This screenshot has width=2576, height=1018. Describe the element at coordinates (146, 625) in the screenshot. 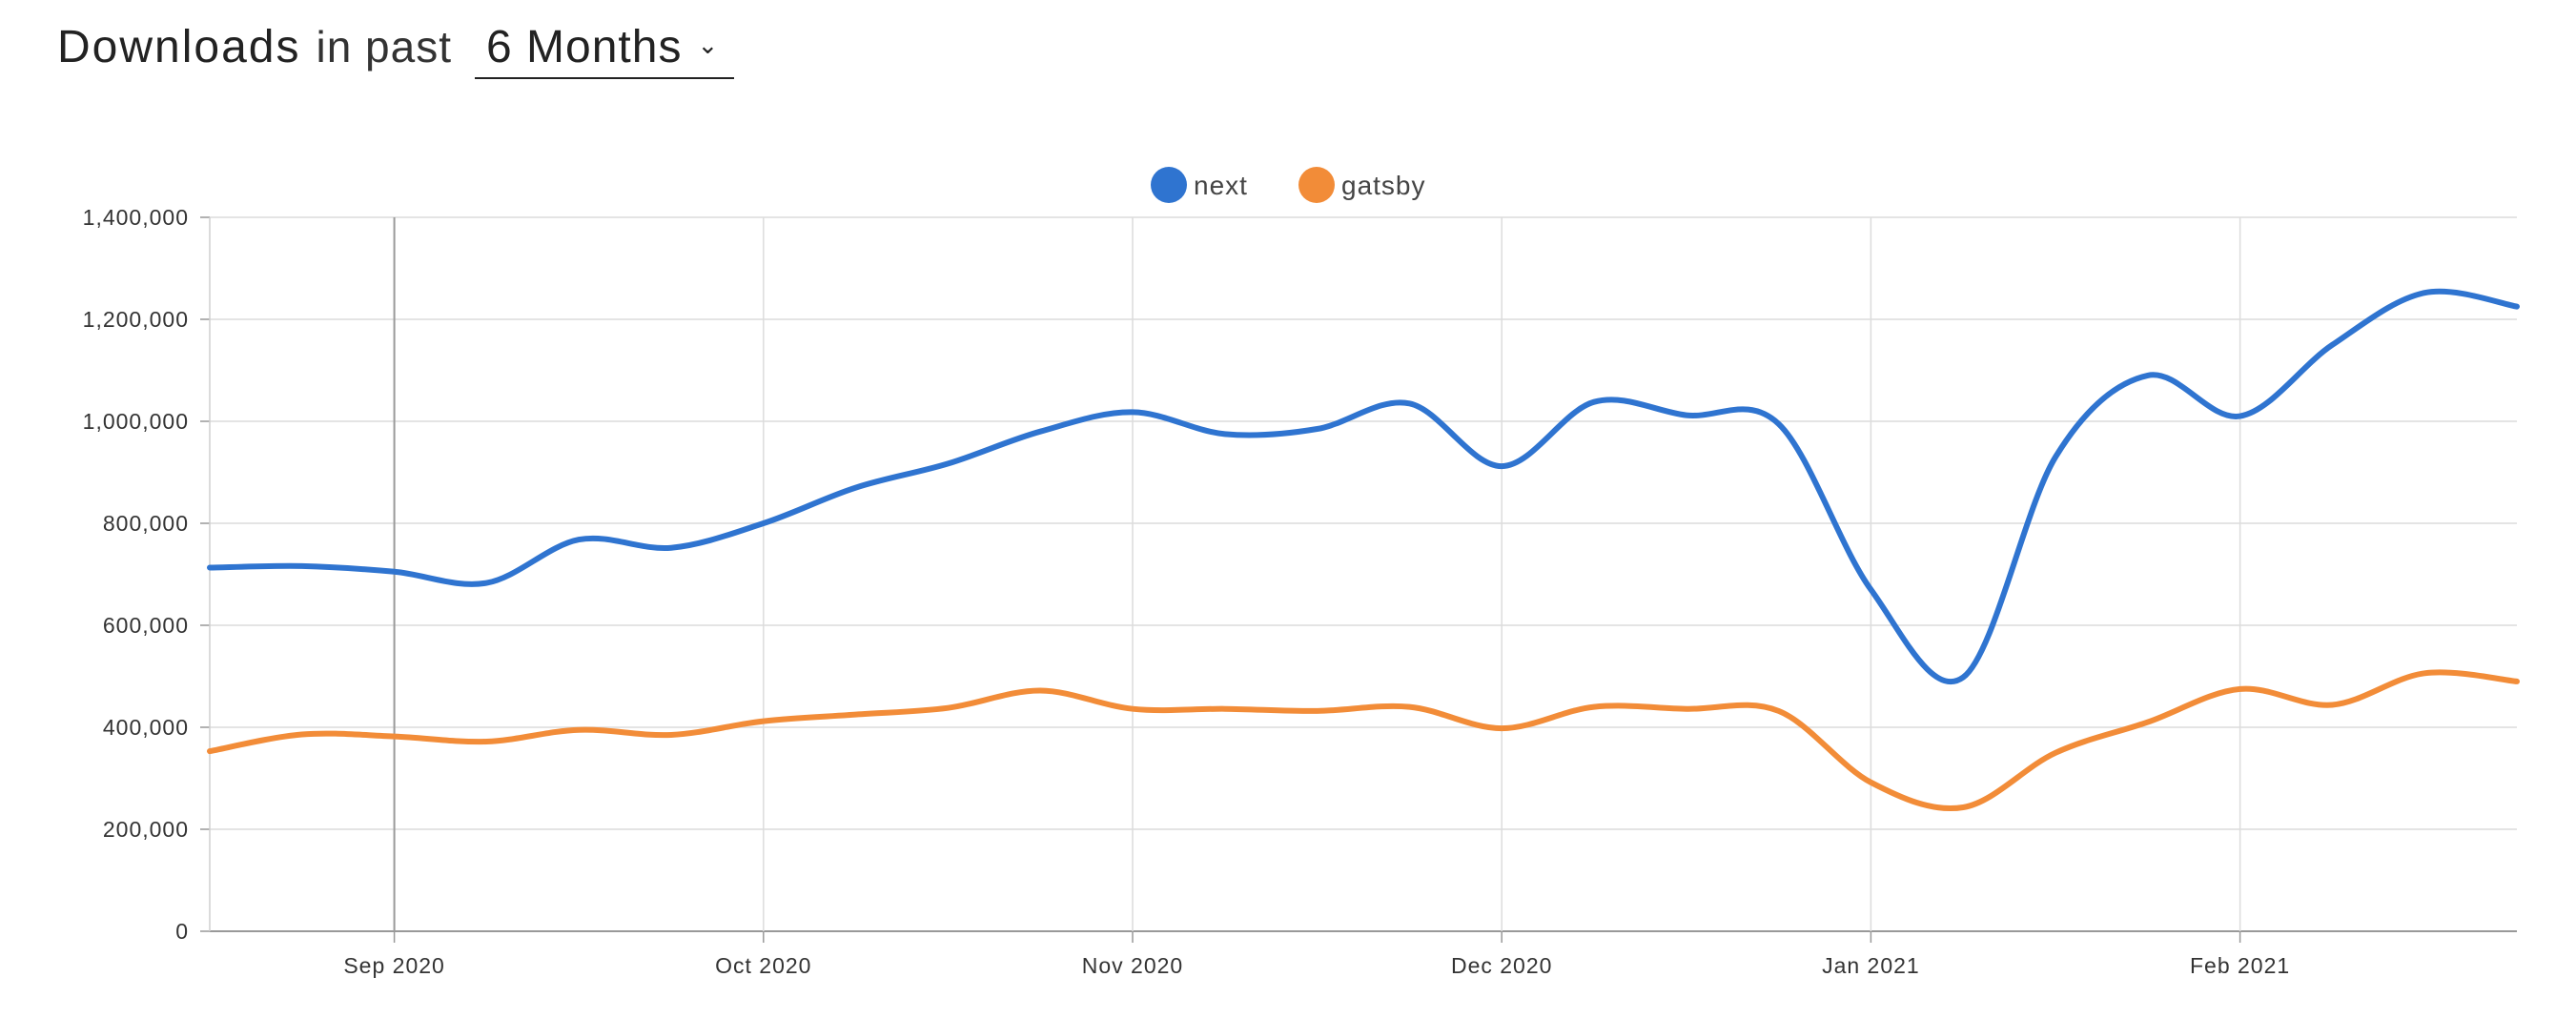

I see `y-tick-label: 600,000` at that location.